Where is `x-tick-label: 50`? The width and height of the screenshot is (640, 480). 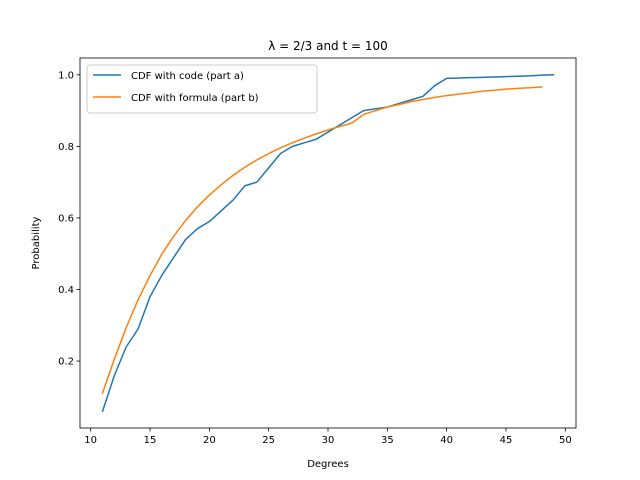
x-tick-label: 50 is located at coordinates (565, 440).